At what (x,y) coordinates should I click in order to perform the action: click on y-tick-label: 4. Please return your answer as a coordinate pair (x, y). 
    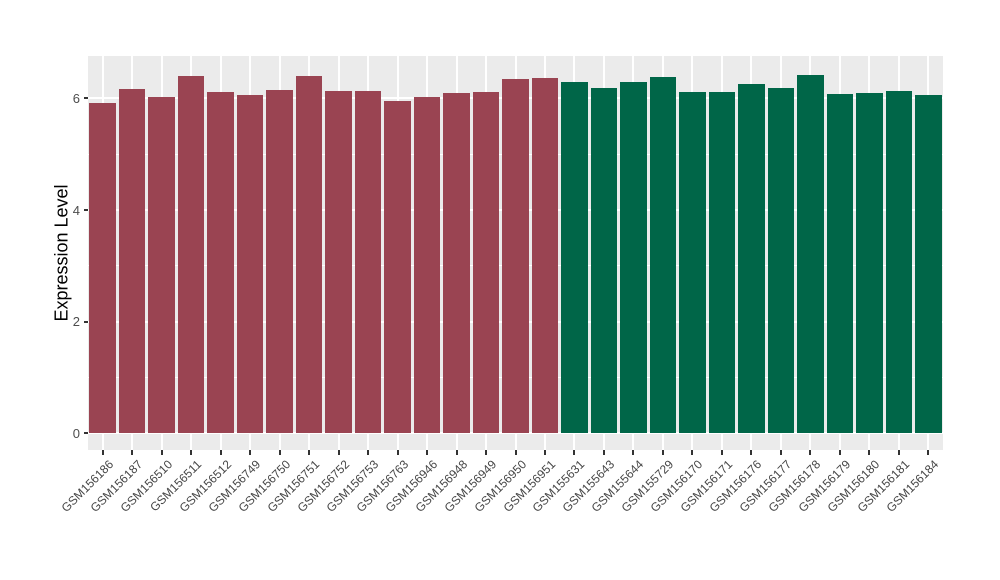
    Looking at the image, I should click on (76, 210).